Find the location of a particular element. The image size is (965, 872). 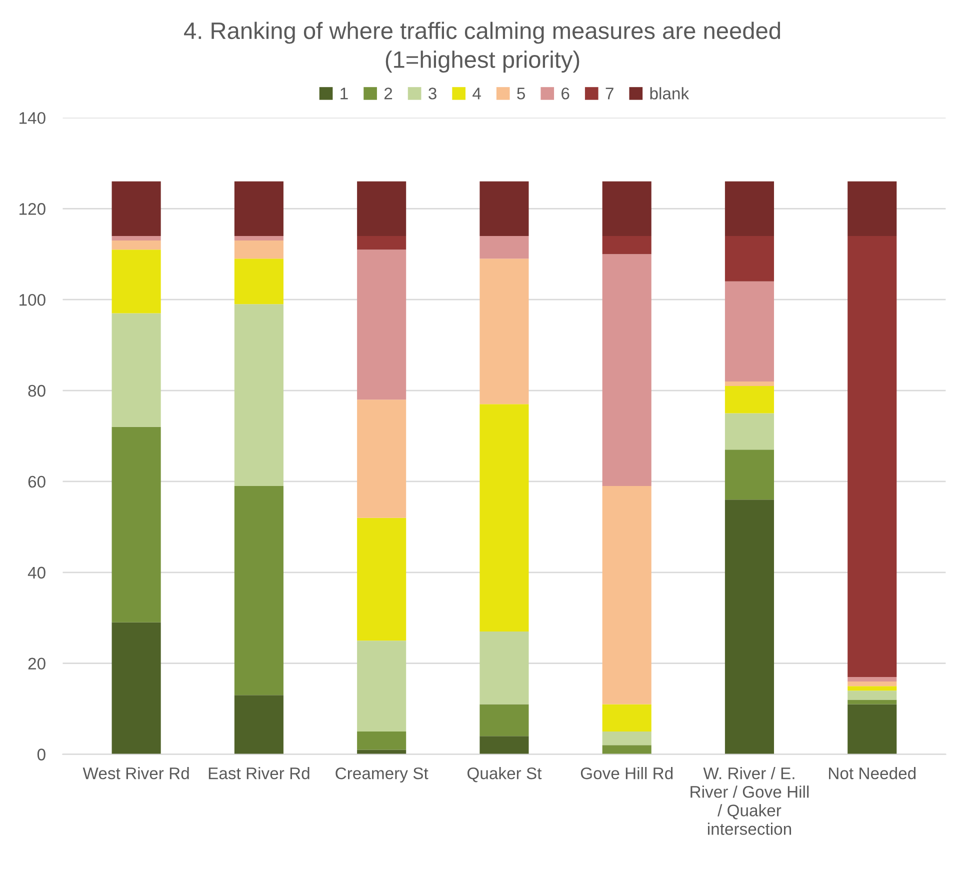

y-tick-label: 0 is located at coordinates (41, 754).